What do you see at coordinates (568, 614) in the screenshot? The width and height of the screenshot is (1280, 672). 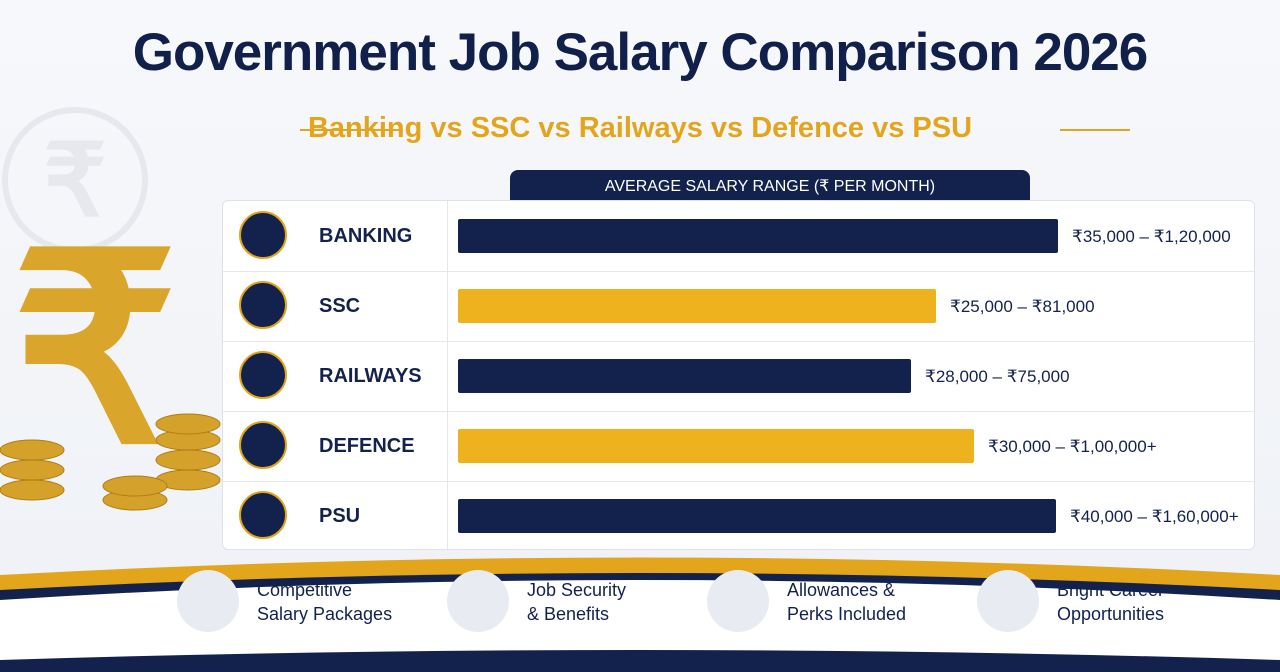 I see `feature-line: & Benefits` at bounding box center [568, 614].